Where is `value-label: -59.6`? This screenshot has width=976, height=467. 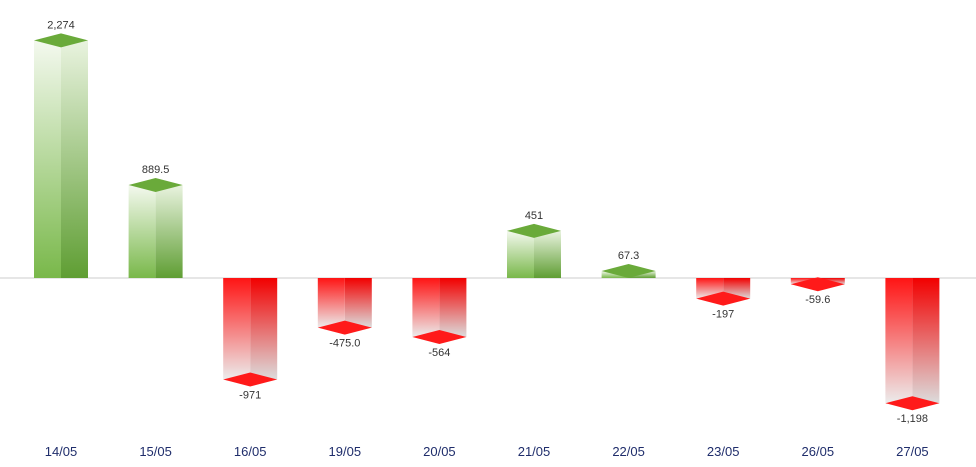
value-label: -59.6 is located at coordinates (817, 300).